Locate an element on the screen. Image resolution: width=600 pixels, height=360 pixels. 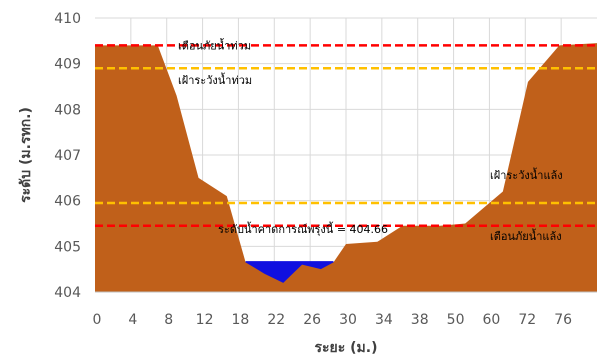
x-tick-label: 34 is located at coordinates (384, 320).